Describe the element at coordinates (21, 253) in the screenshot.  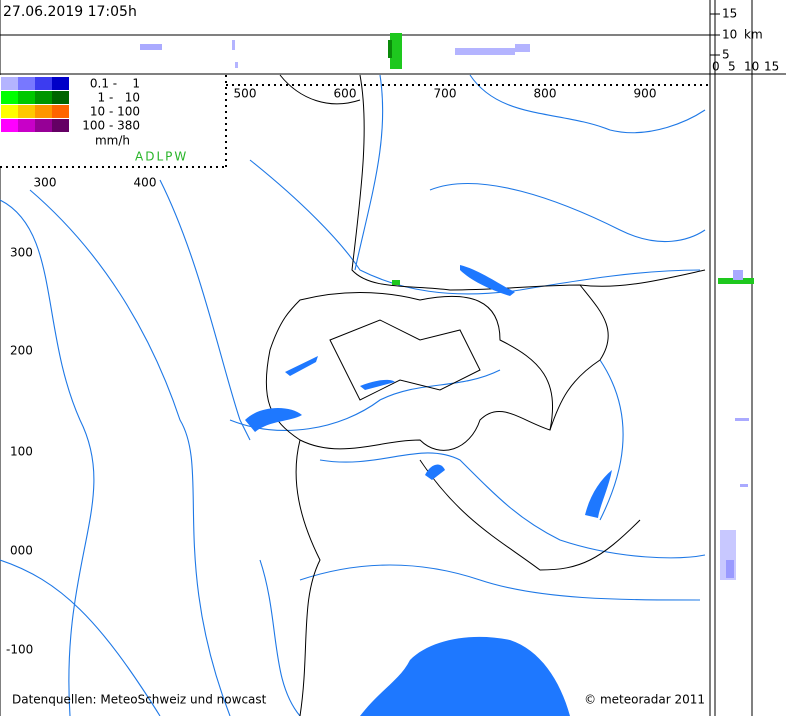
I see `y-label: 300` at that location.